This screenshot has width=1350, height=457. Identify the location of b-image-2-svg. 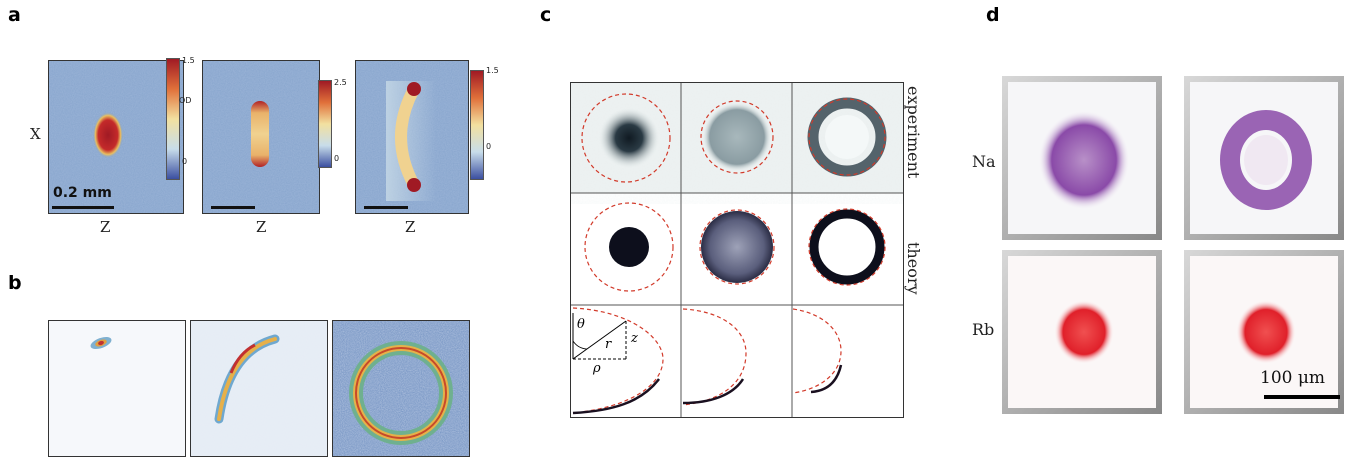
(259, 388).